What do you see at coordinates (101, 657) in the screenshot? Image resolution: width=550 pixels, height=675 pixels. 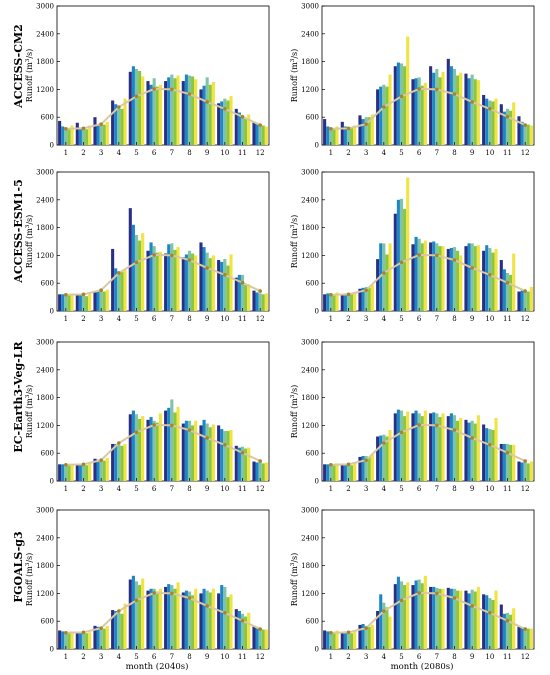 I see `x-tick-label: 3` at bounding box center [101, 657].